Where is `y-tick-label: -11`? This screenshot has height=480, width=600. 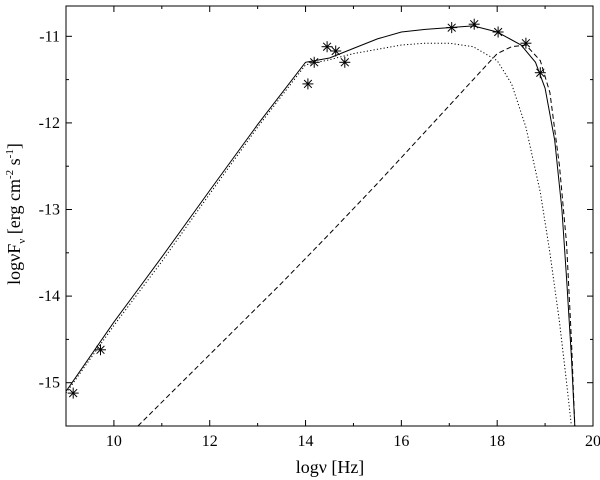 y-tick-label: -11 is located at coordinates (49, 36).